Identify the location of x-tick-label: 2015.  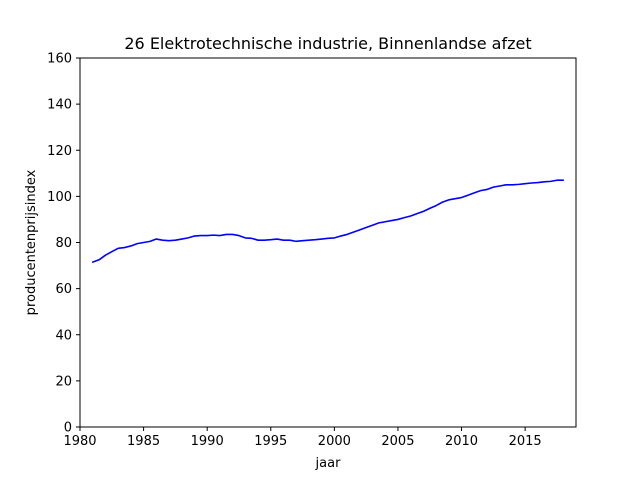
(525, 441).